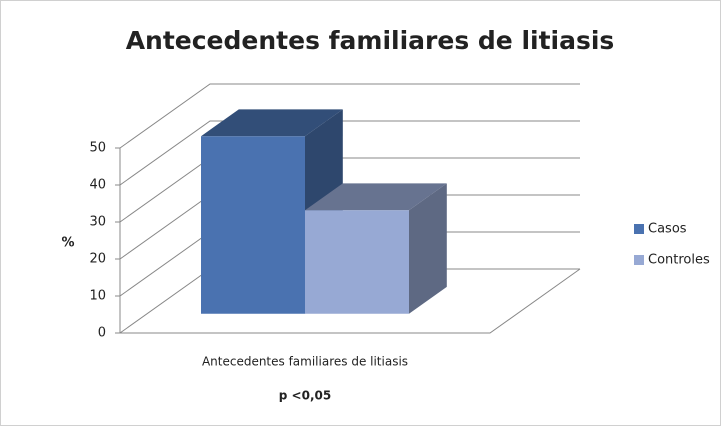  Describe the element at coordinates (428, 248) in the screenshot. I see `bar-side` at that location.